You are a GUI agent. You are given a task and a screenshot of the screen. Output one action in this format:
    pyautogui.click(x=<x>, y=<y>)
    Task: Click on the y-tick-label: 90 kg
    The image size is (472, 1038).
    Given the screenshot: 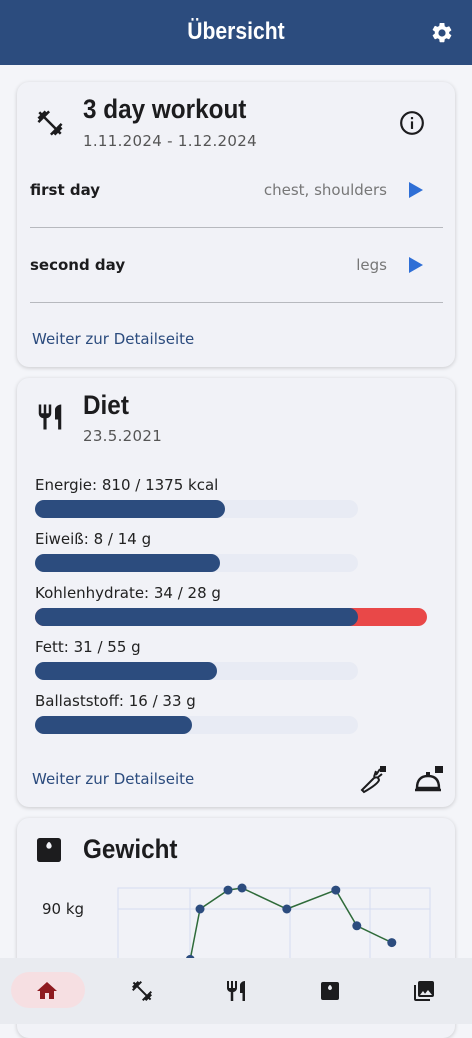 What is the action you would take?
    pyautogui.click(x=63, y=909)
    